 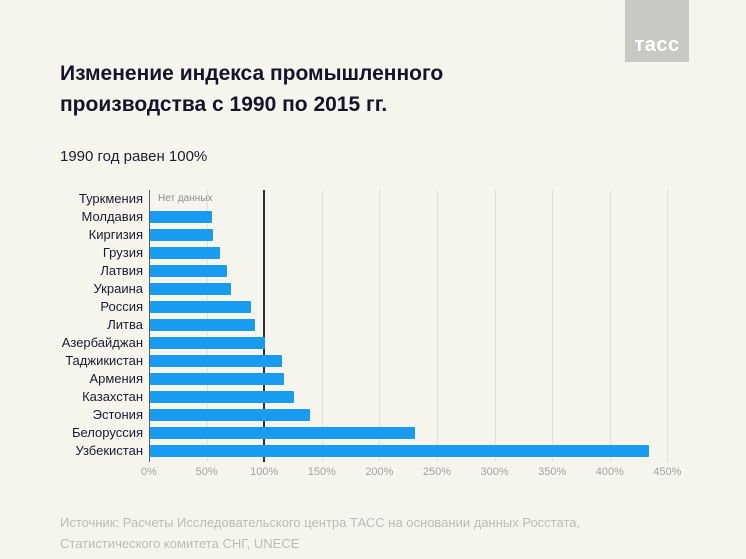 I want to click on x-tick-label: 350%, so click(x=552, y=472).